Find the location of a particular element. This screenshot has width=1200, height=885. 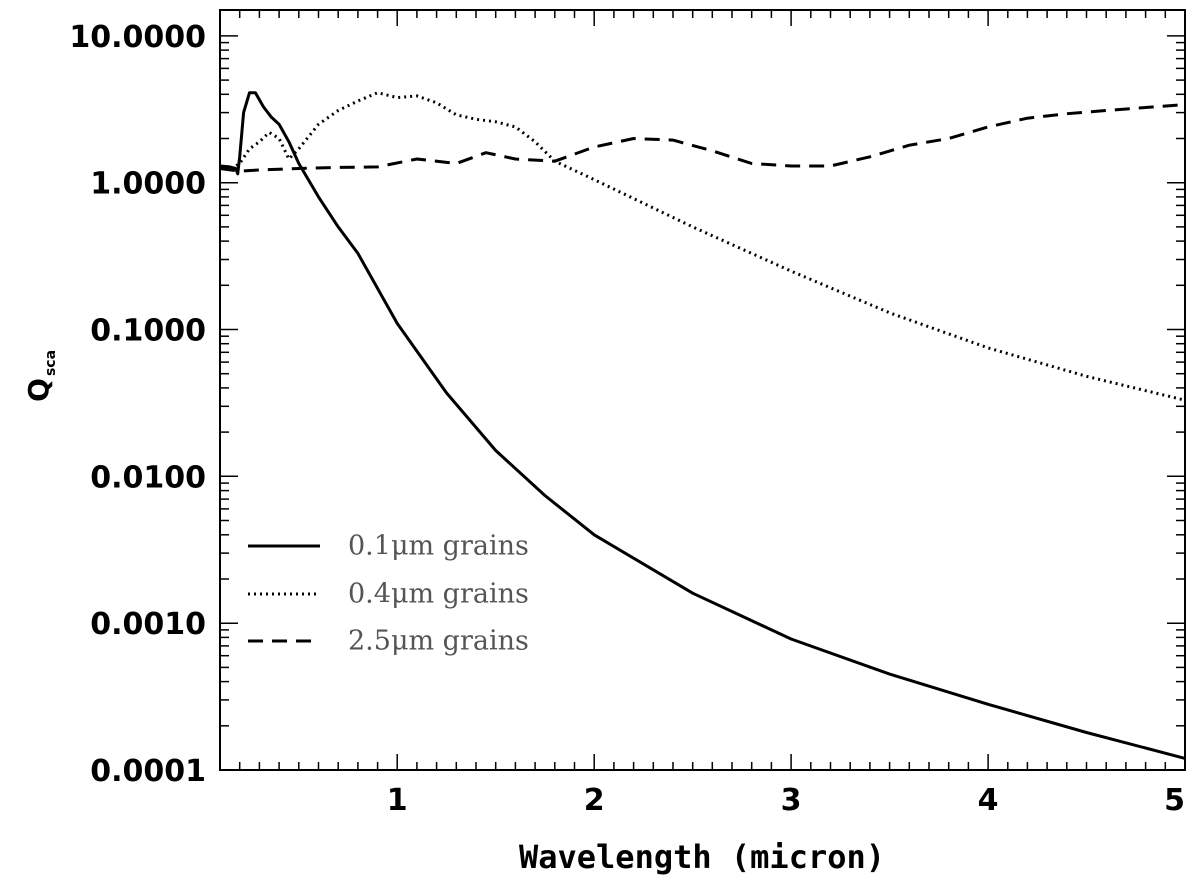

y-tick-label: 1.0000 is located at coordinates (148, 184).